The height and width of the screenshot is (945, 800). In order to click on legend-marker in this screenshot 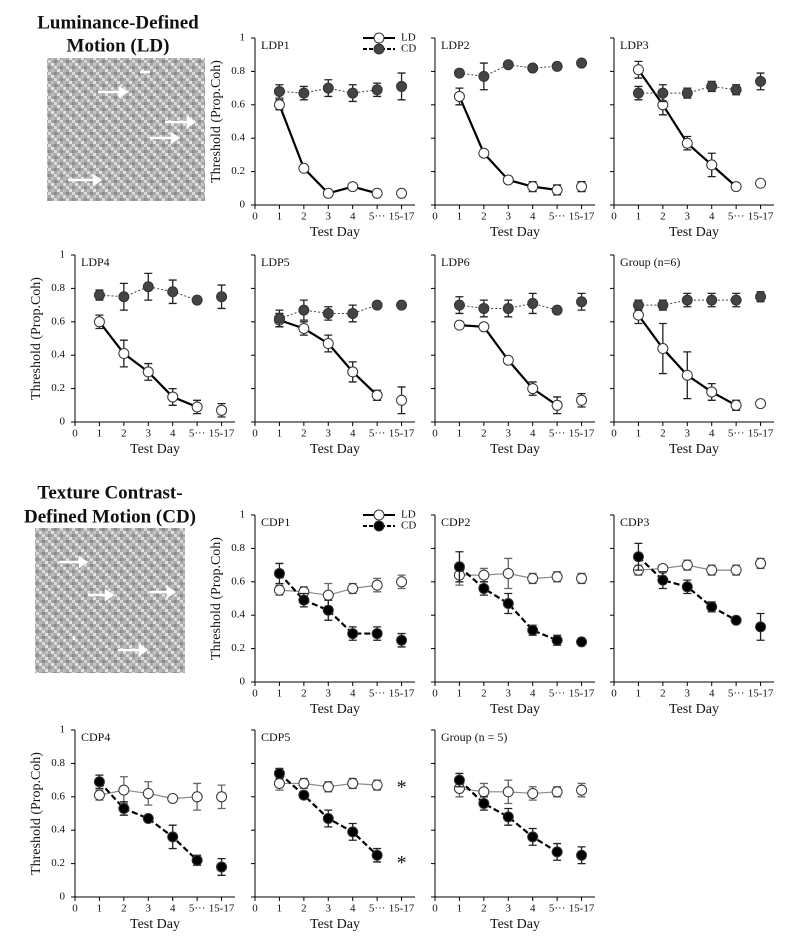, I will do `click(379, 49)`.